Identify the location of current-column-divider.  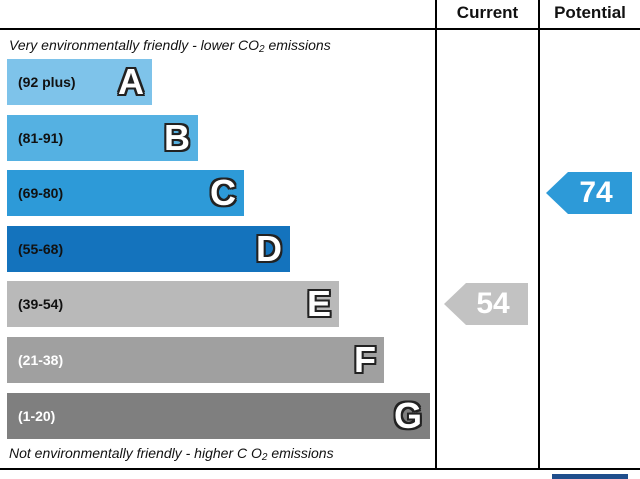
(539, 235).